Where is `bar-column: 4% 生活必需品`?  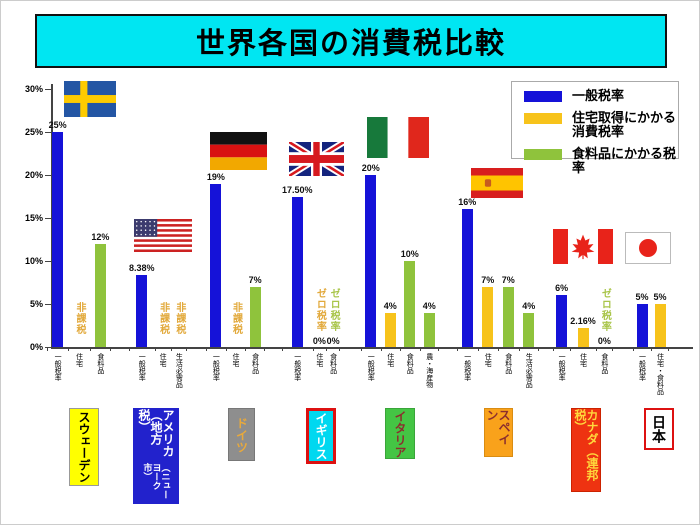
bar-column: 4% 生活必需品 is located at coordinates (529, 238).